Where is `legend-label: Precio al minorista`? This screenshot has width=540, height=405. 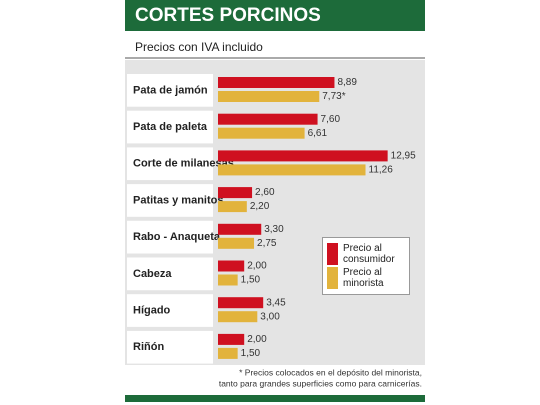
legend-label: Precio al minorista is located at coordinates (363, 278).